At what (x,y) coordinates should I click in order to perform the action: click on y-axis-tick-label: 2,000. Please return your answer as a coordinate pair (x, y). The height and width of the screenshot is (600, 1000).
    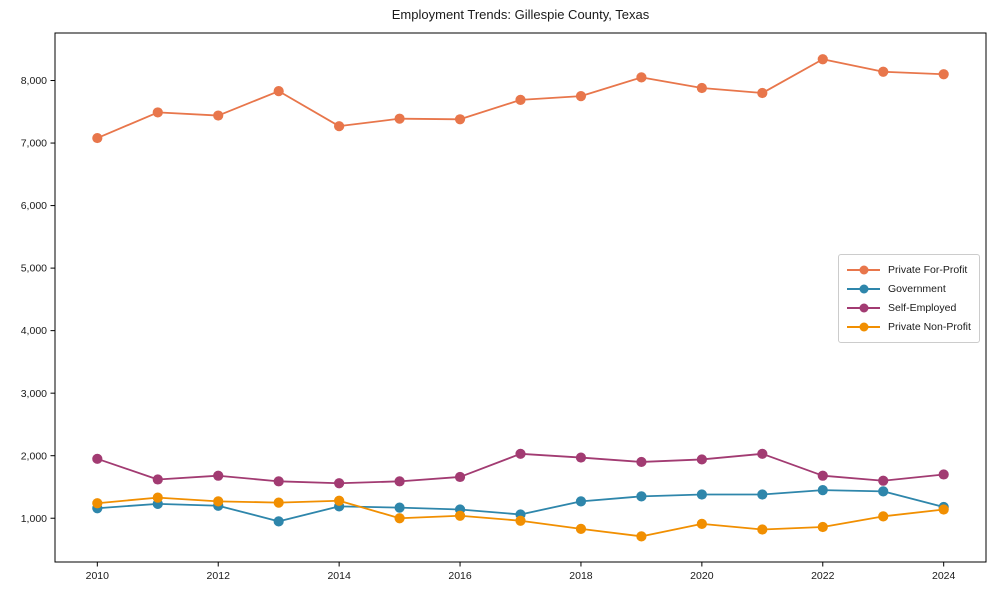
    Looking at the image, I should click on (34, 456).